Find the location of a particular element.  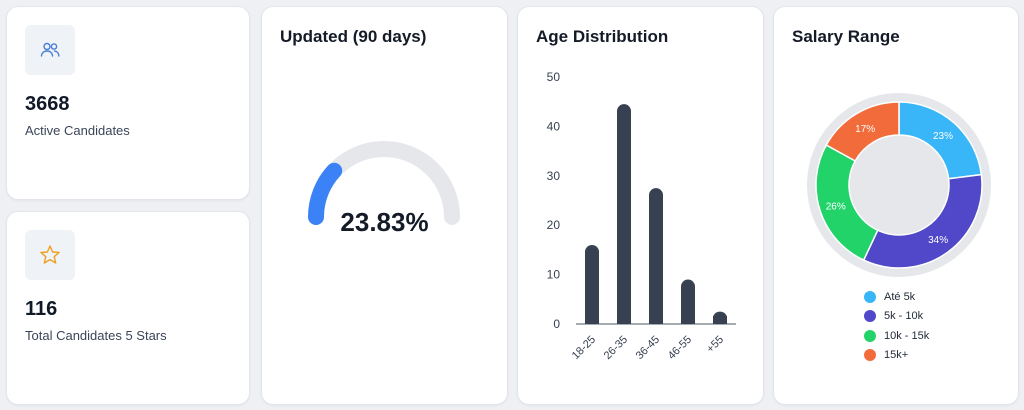

star-icon-box is located at coordinates (50, 255).